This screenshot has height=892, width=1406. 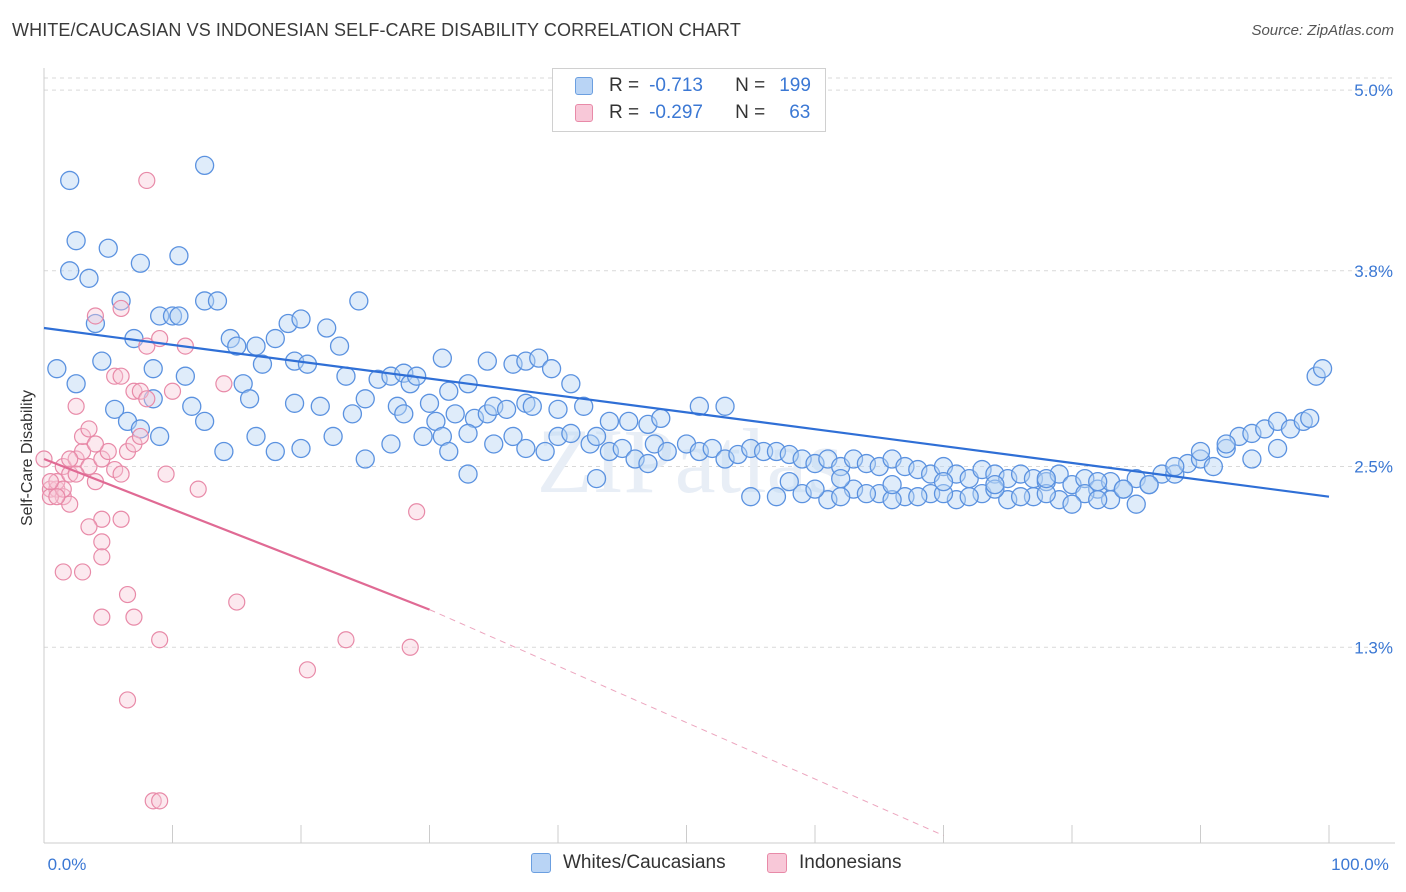 What do you see at coordinates (750, 112) in the screenshot?
I see `n-label: N =` at bounding box center [750, 112].